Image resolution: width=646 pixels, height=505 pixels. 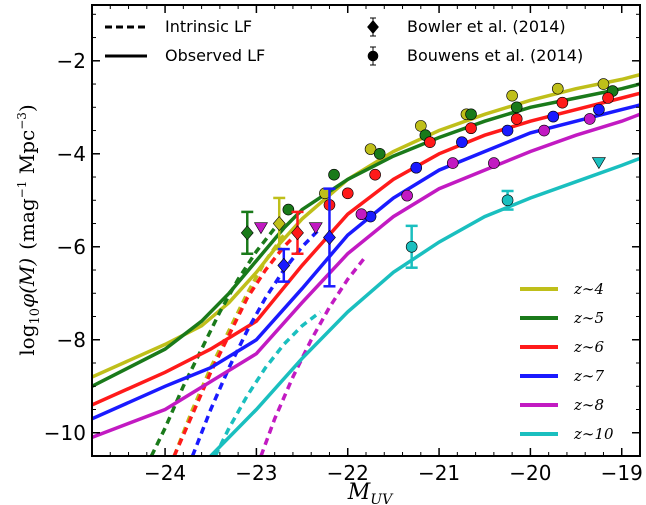 I want to click on style-legend-label: Intrinsic LF, so click(x=208, y=26).